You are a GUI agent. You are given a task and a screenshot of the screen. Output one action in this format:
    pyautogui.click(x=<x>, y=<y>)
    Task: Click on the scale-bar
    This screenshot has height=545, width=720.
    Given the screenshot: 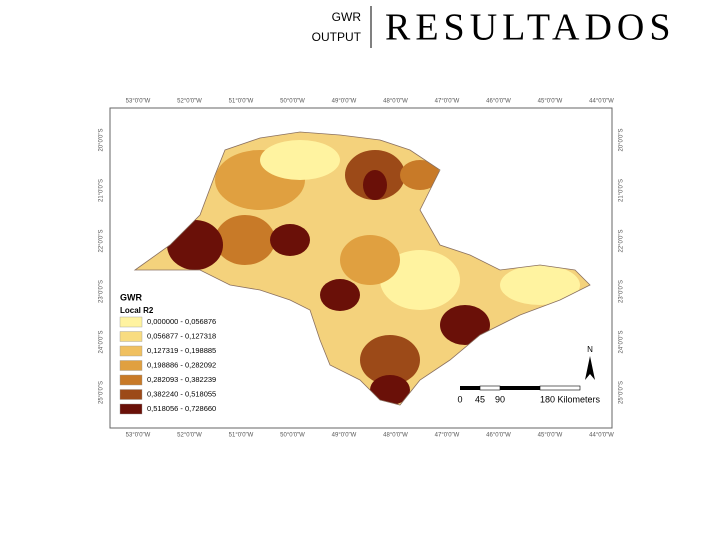 What is the action you would take?
    pyautogui.click(x=520, y=388)
    